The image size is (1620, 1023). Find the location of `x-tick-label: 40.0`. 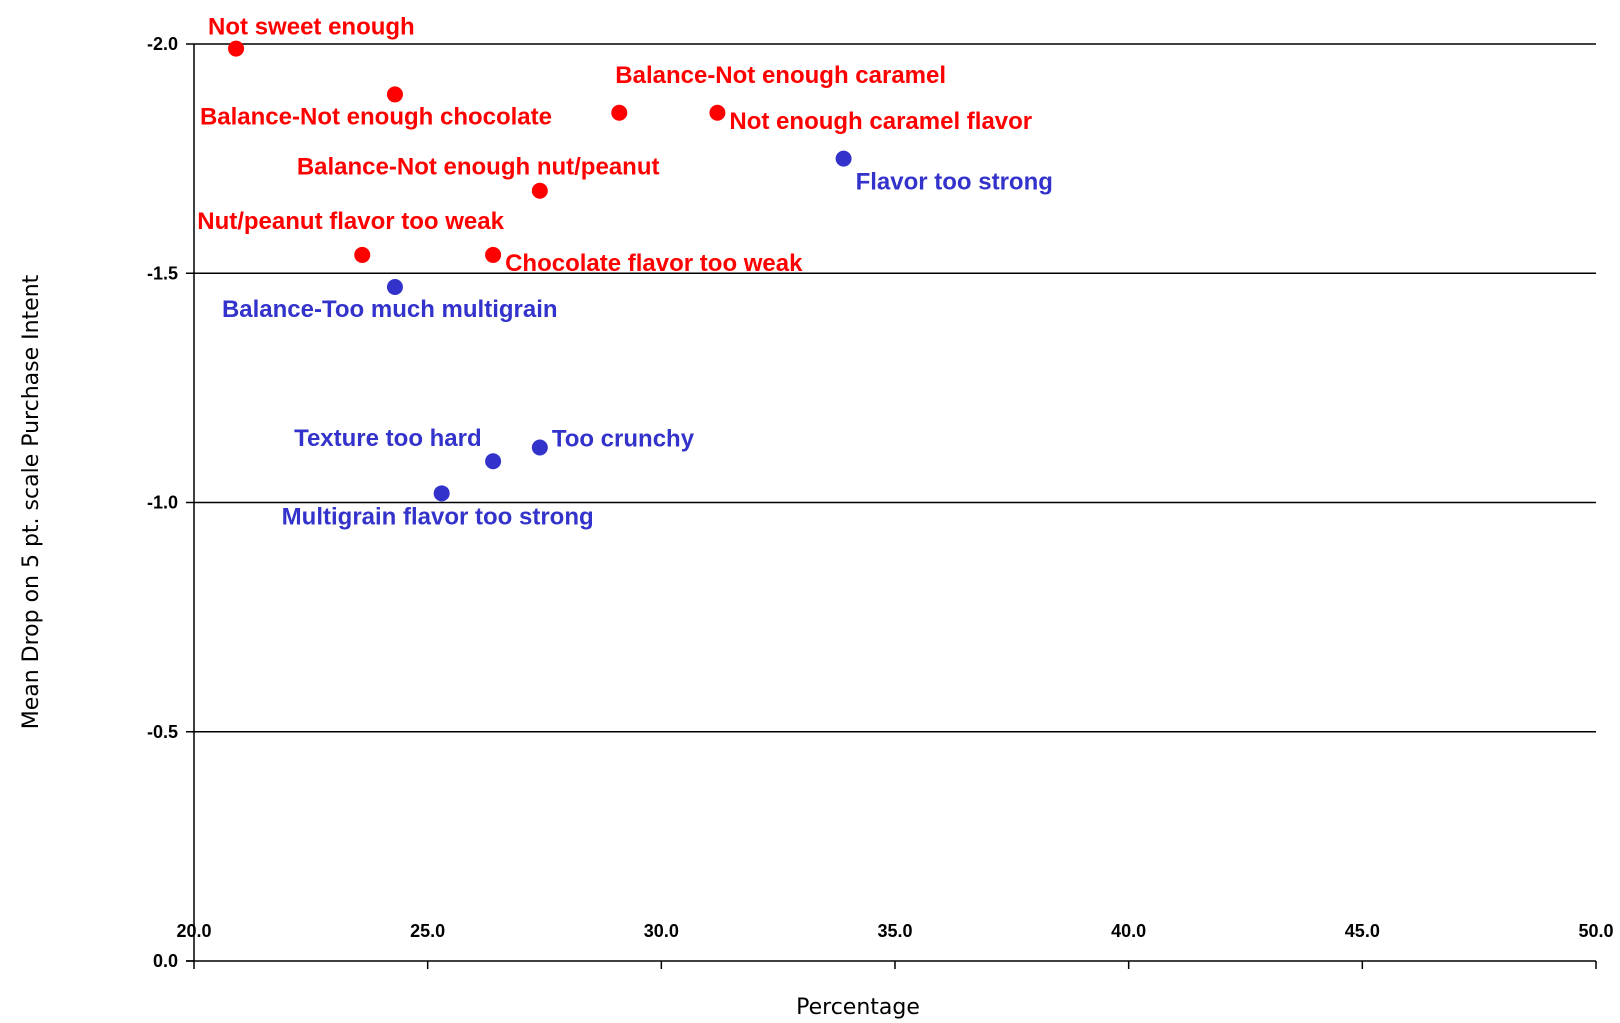

x-tick-label: 40.0 is located at coordinates (1128, 931).